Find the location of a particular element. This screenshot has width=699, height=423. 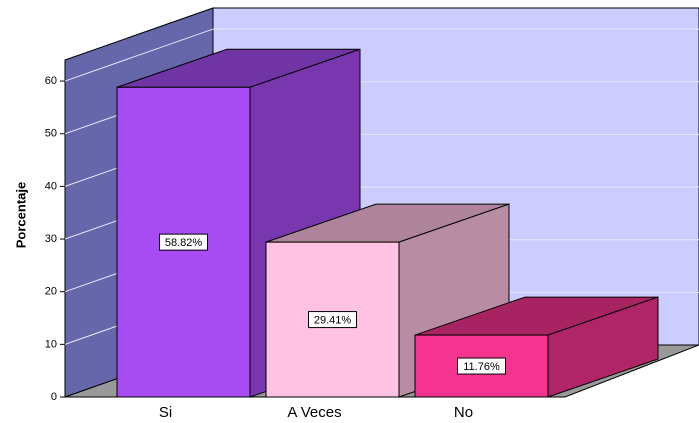

y-tick-label: 50 is located at coordinates (51, 134).